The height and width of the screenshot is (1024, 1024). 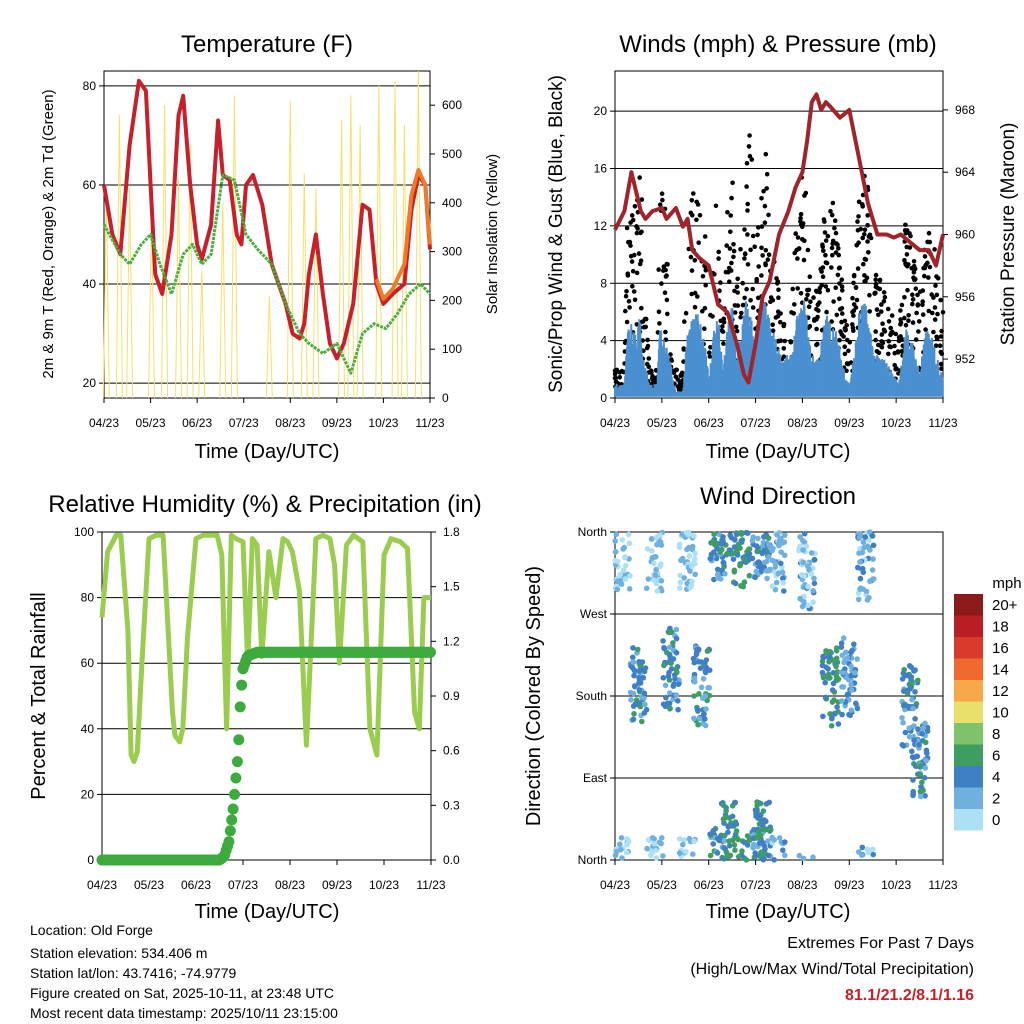 What do you see at coordinates (384, 885) in the screenshot?
I see `x-tick-label: 10/23` at bounding box center [384, 885].